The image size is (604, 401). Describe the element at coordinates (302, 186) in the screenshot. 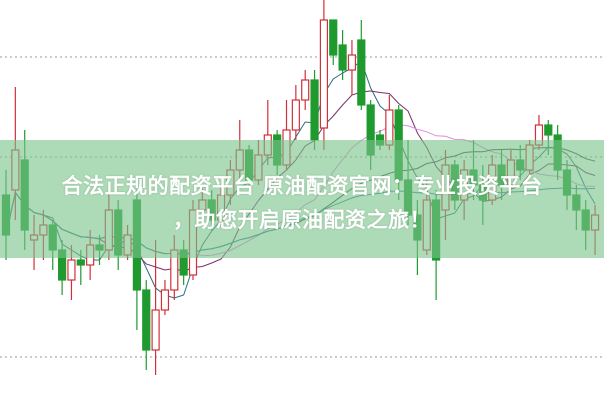

I see `caption-line-1: 合法正规的配资平台 原油配资官网：专业投资平台` at that location.